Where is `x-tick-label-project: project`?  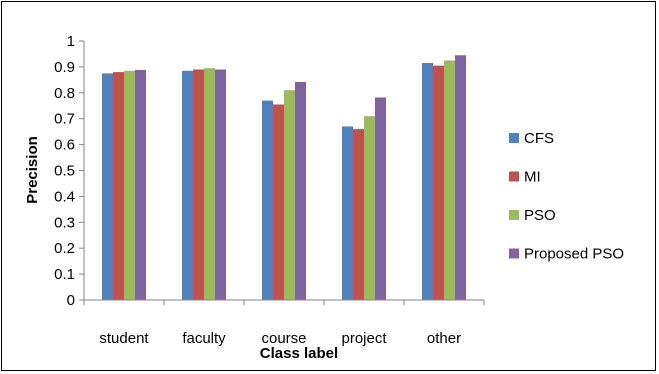
x-tick-label-project: project is located at coordinates (364, 338).